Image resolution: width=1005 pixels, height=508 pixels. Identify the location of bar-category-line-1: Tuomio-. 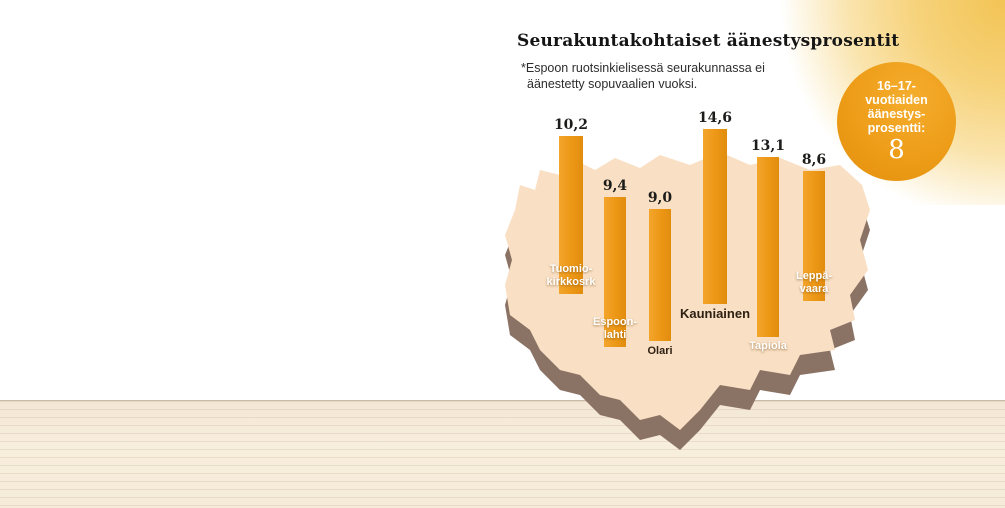
(571, 269).